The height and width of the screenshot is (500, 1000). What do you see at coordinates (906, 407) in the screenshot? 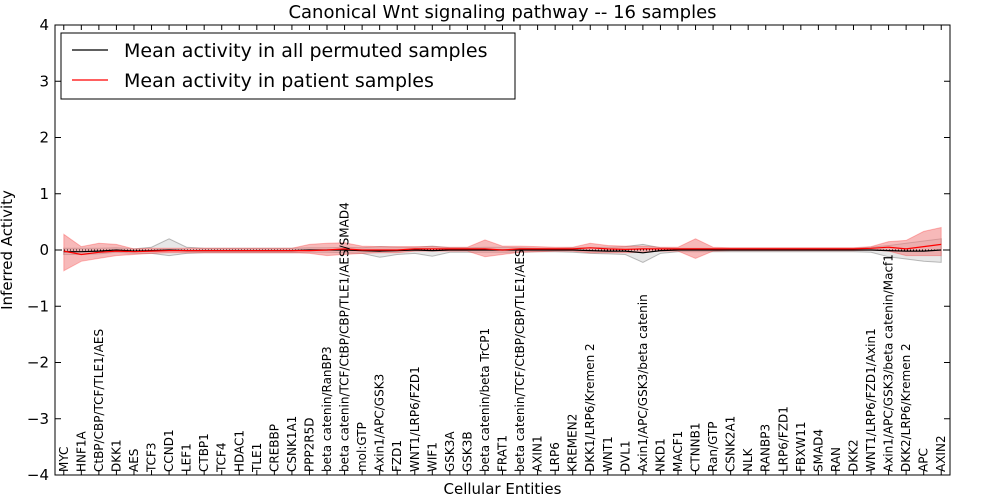
I see `x-tick-label: DKK2/LRP6/Kremen 2` at bounding box center [906, 407].